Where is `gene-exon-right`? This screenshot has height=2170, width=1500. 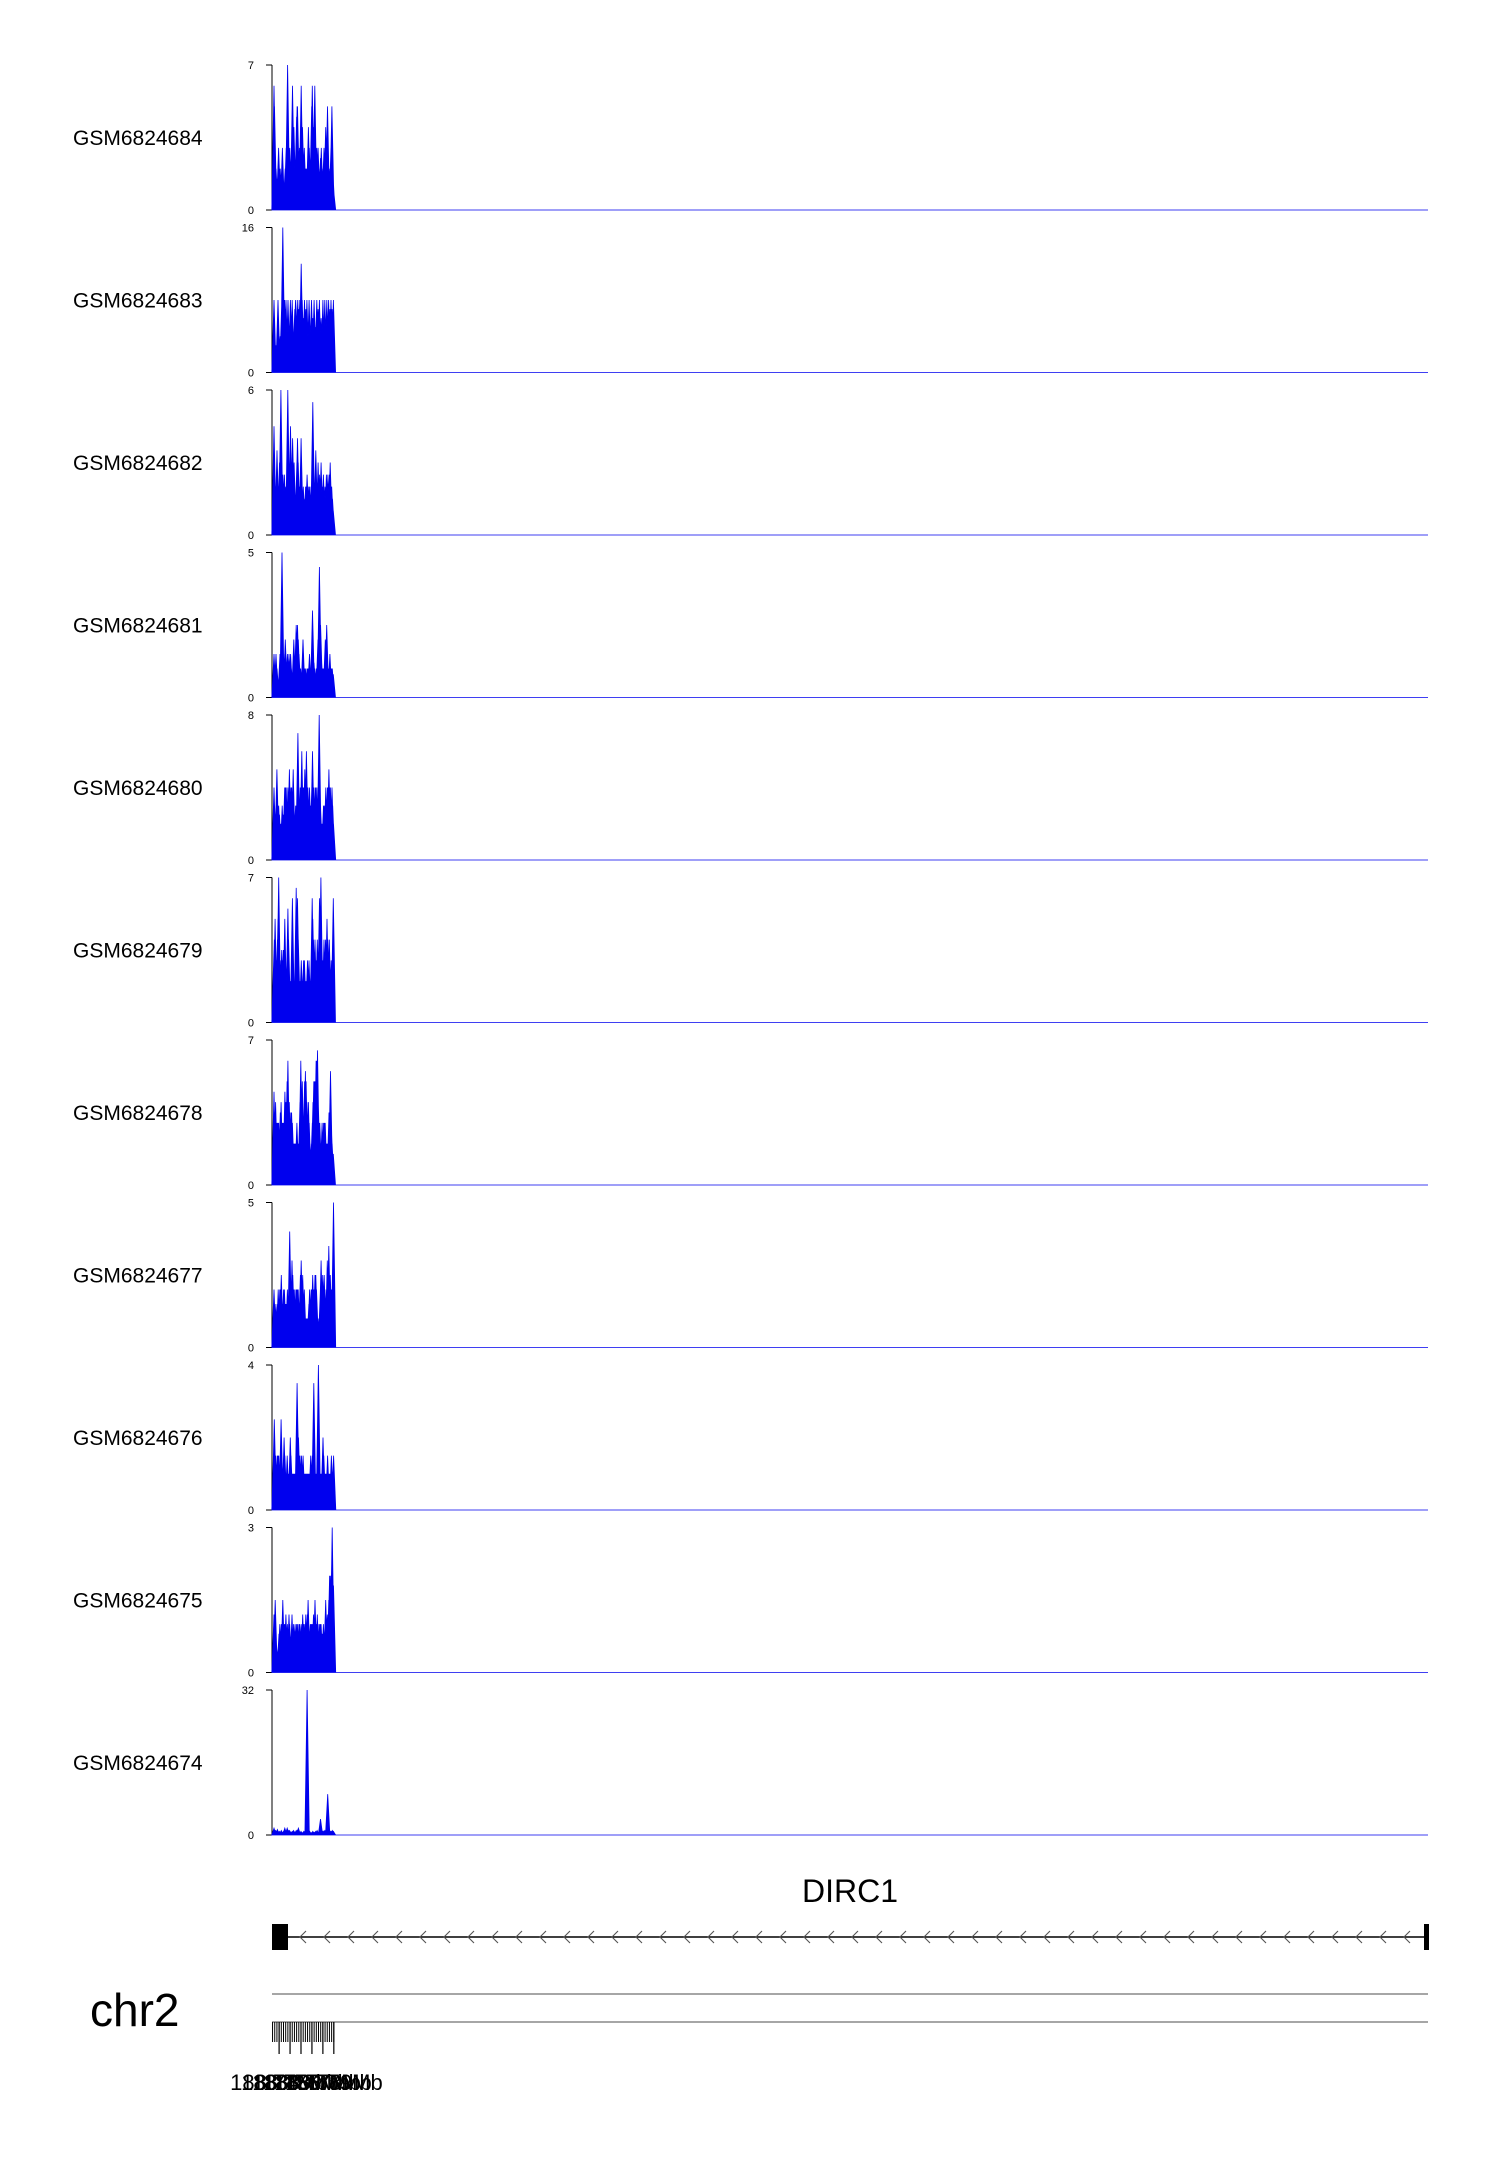
gene-exon-right is located at coordinates (1426, 1937).